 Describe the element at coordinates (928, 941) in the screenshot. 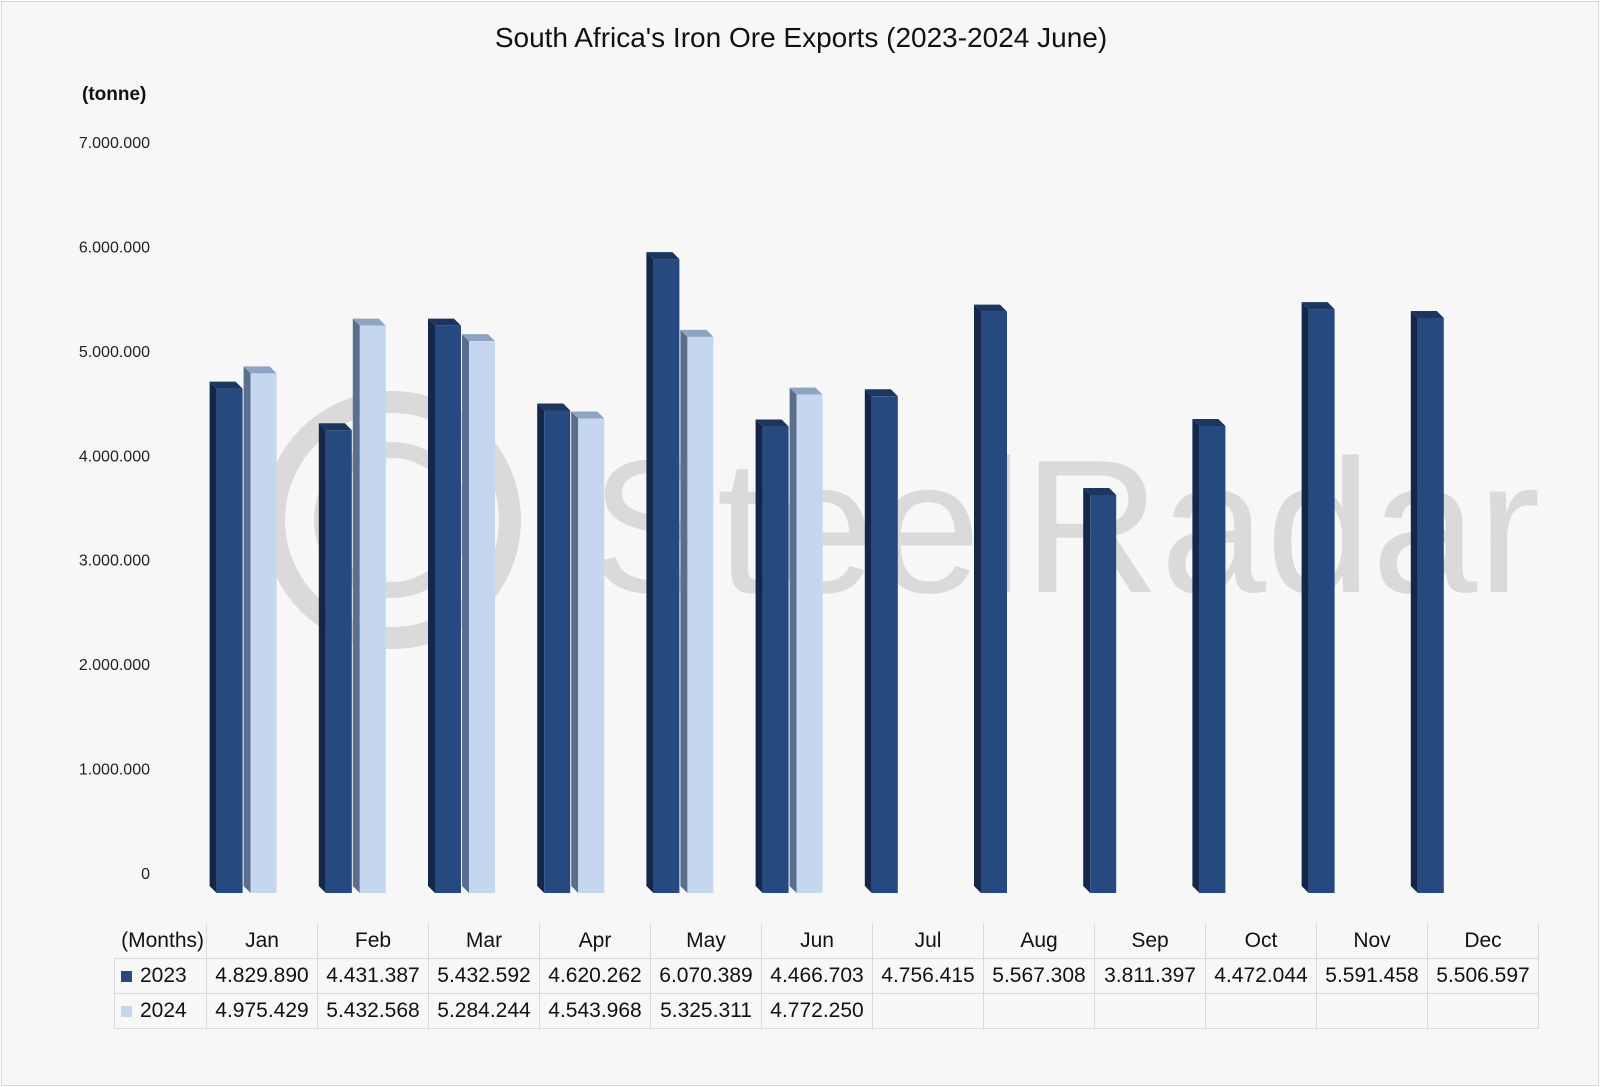

I see `month-label-jul: Jul` at that location.